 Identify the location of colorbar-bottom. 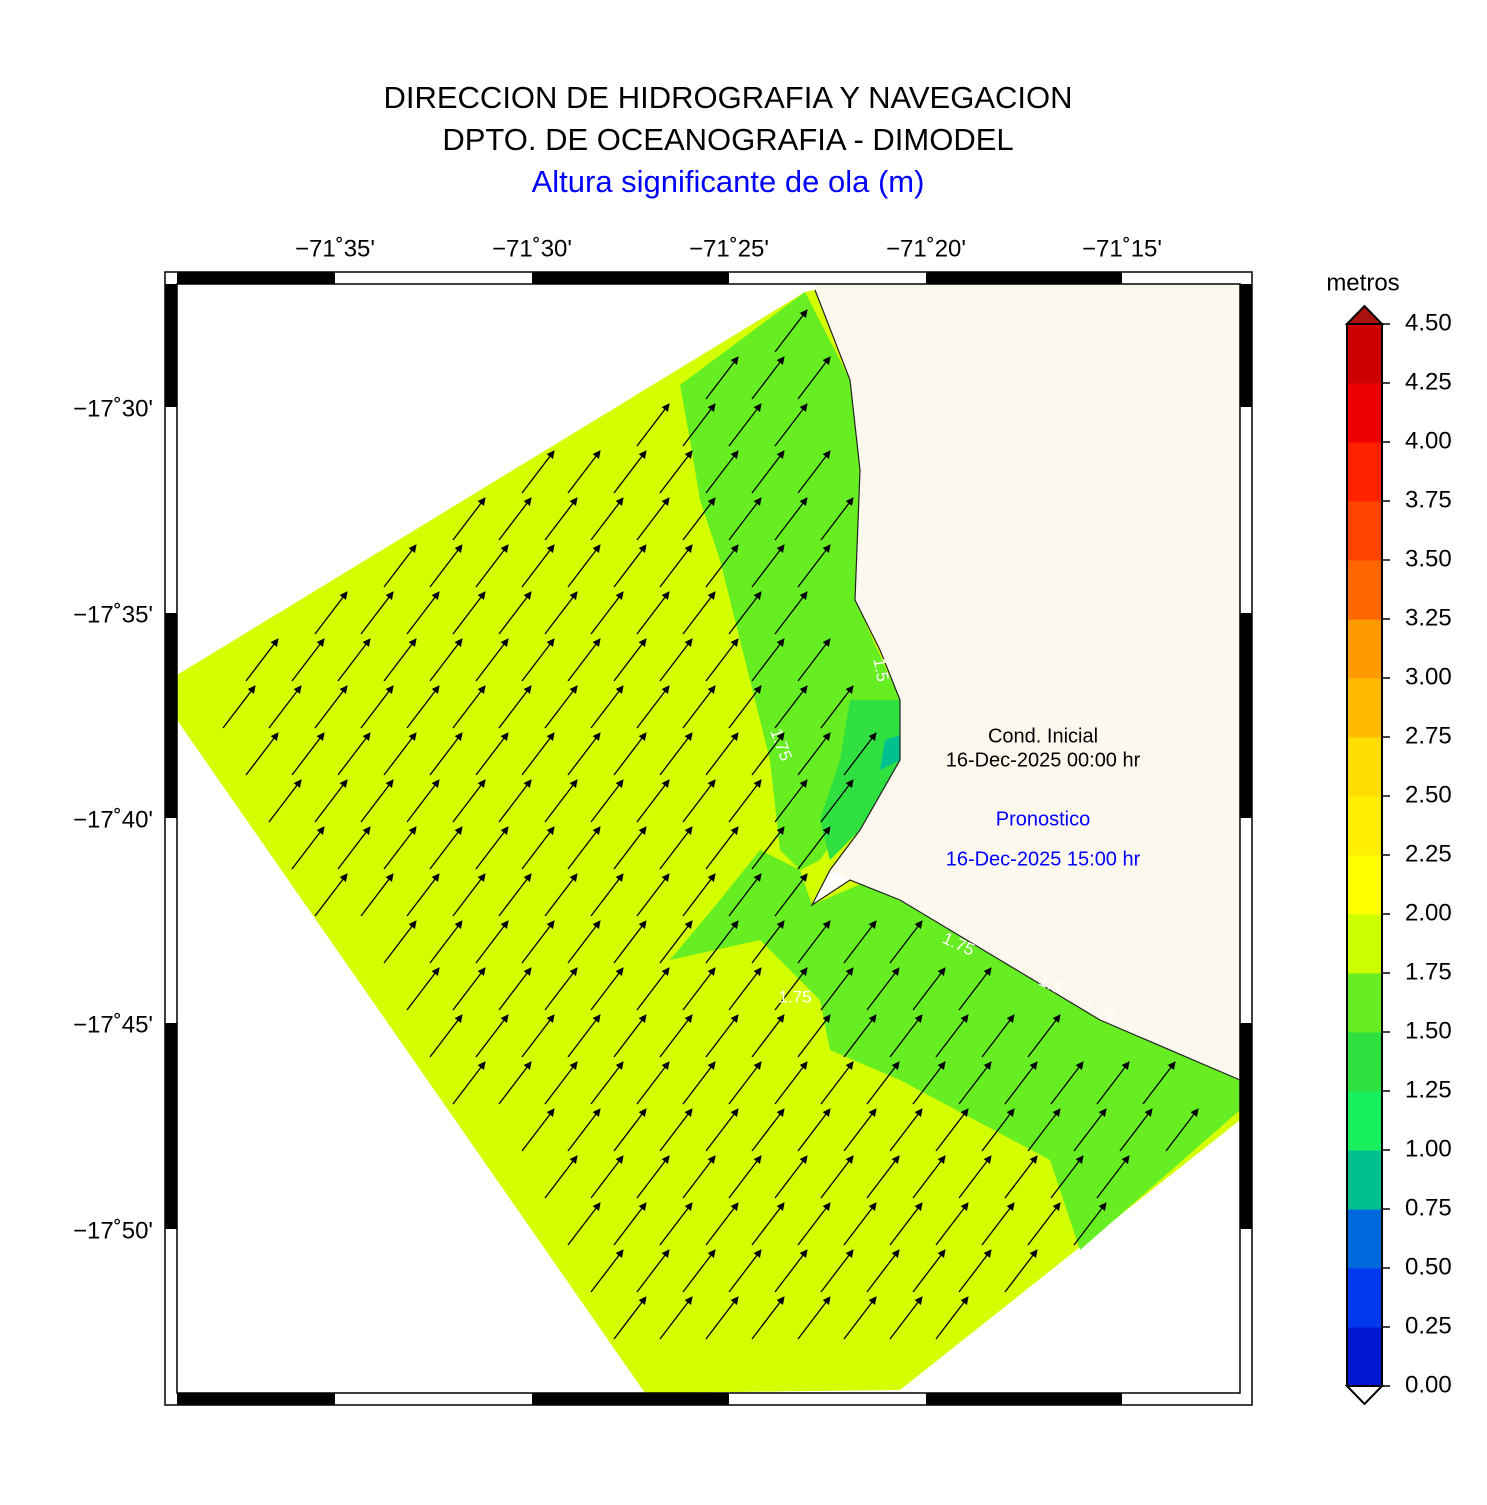
(1364, 1395).